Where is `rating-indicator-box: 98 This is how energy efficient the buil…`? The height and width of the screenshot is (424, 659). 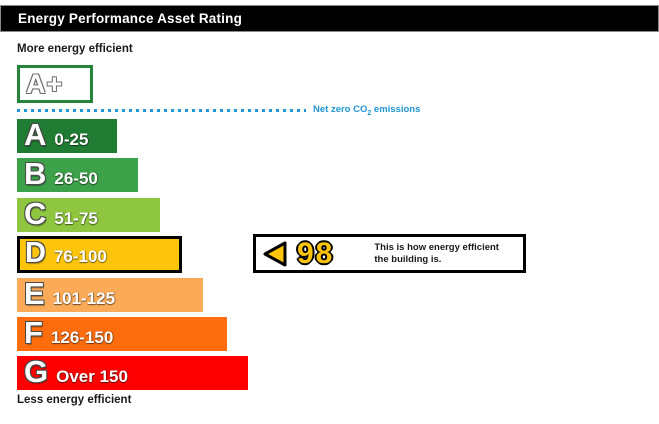 rating-indicator-box: 98 This is how energy efficient the buil… is located at coordinates (389, 253).